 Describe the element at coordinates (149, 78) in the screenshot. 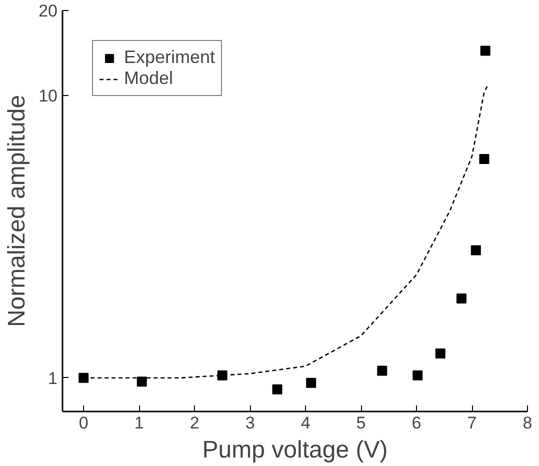

I see `legend-label: Model` at that location.